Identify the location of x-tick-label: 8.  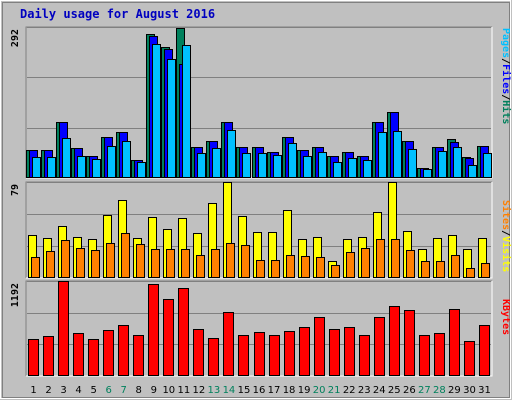
(139, 390).